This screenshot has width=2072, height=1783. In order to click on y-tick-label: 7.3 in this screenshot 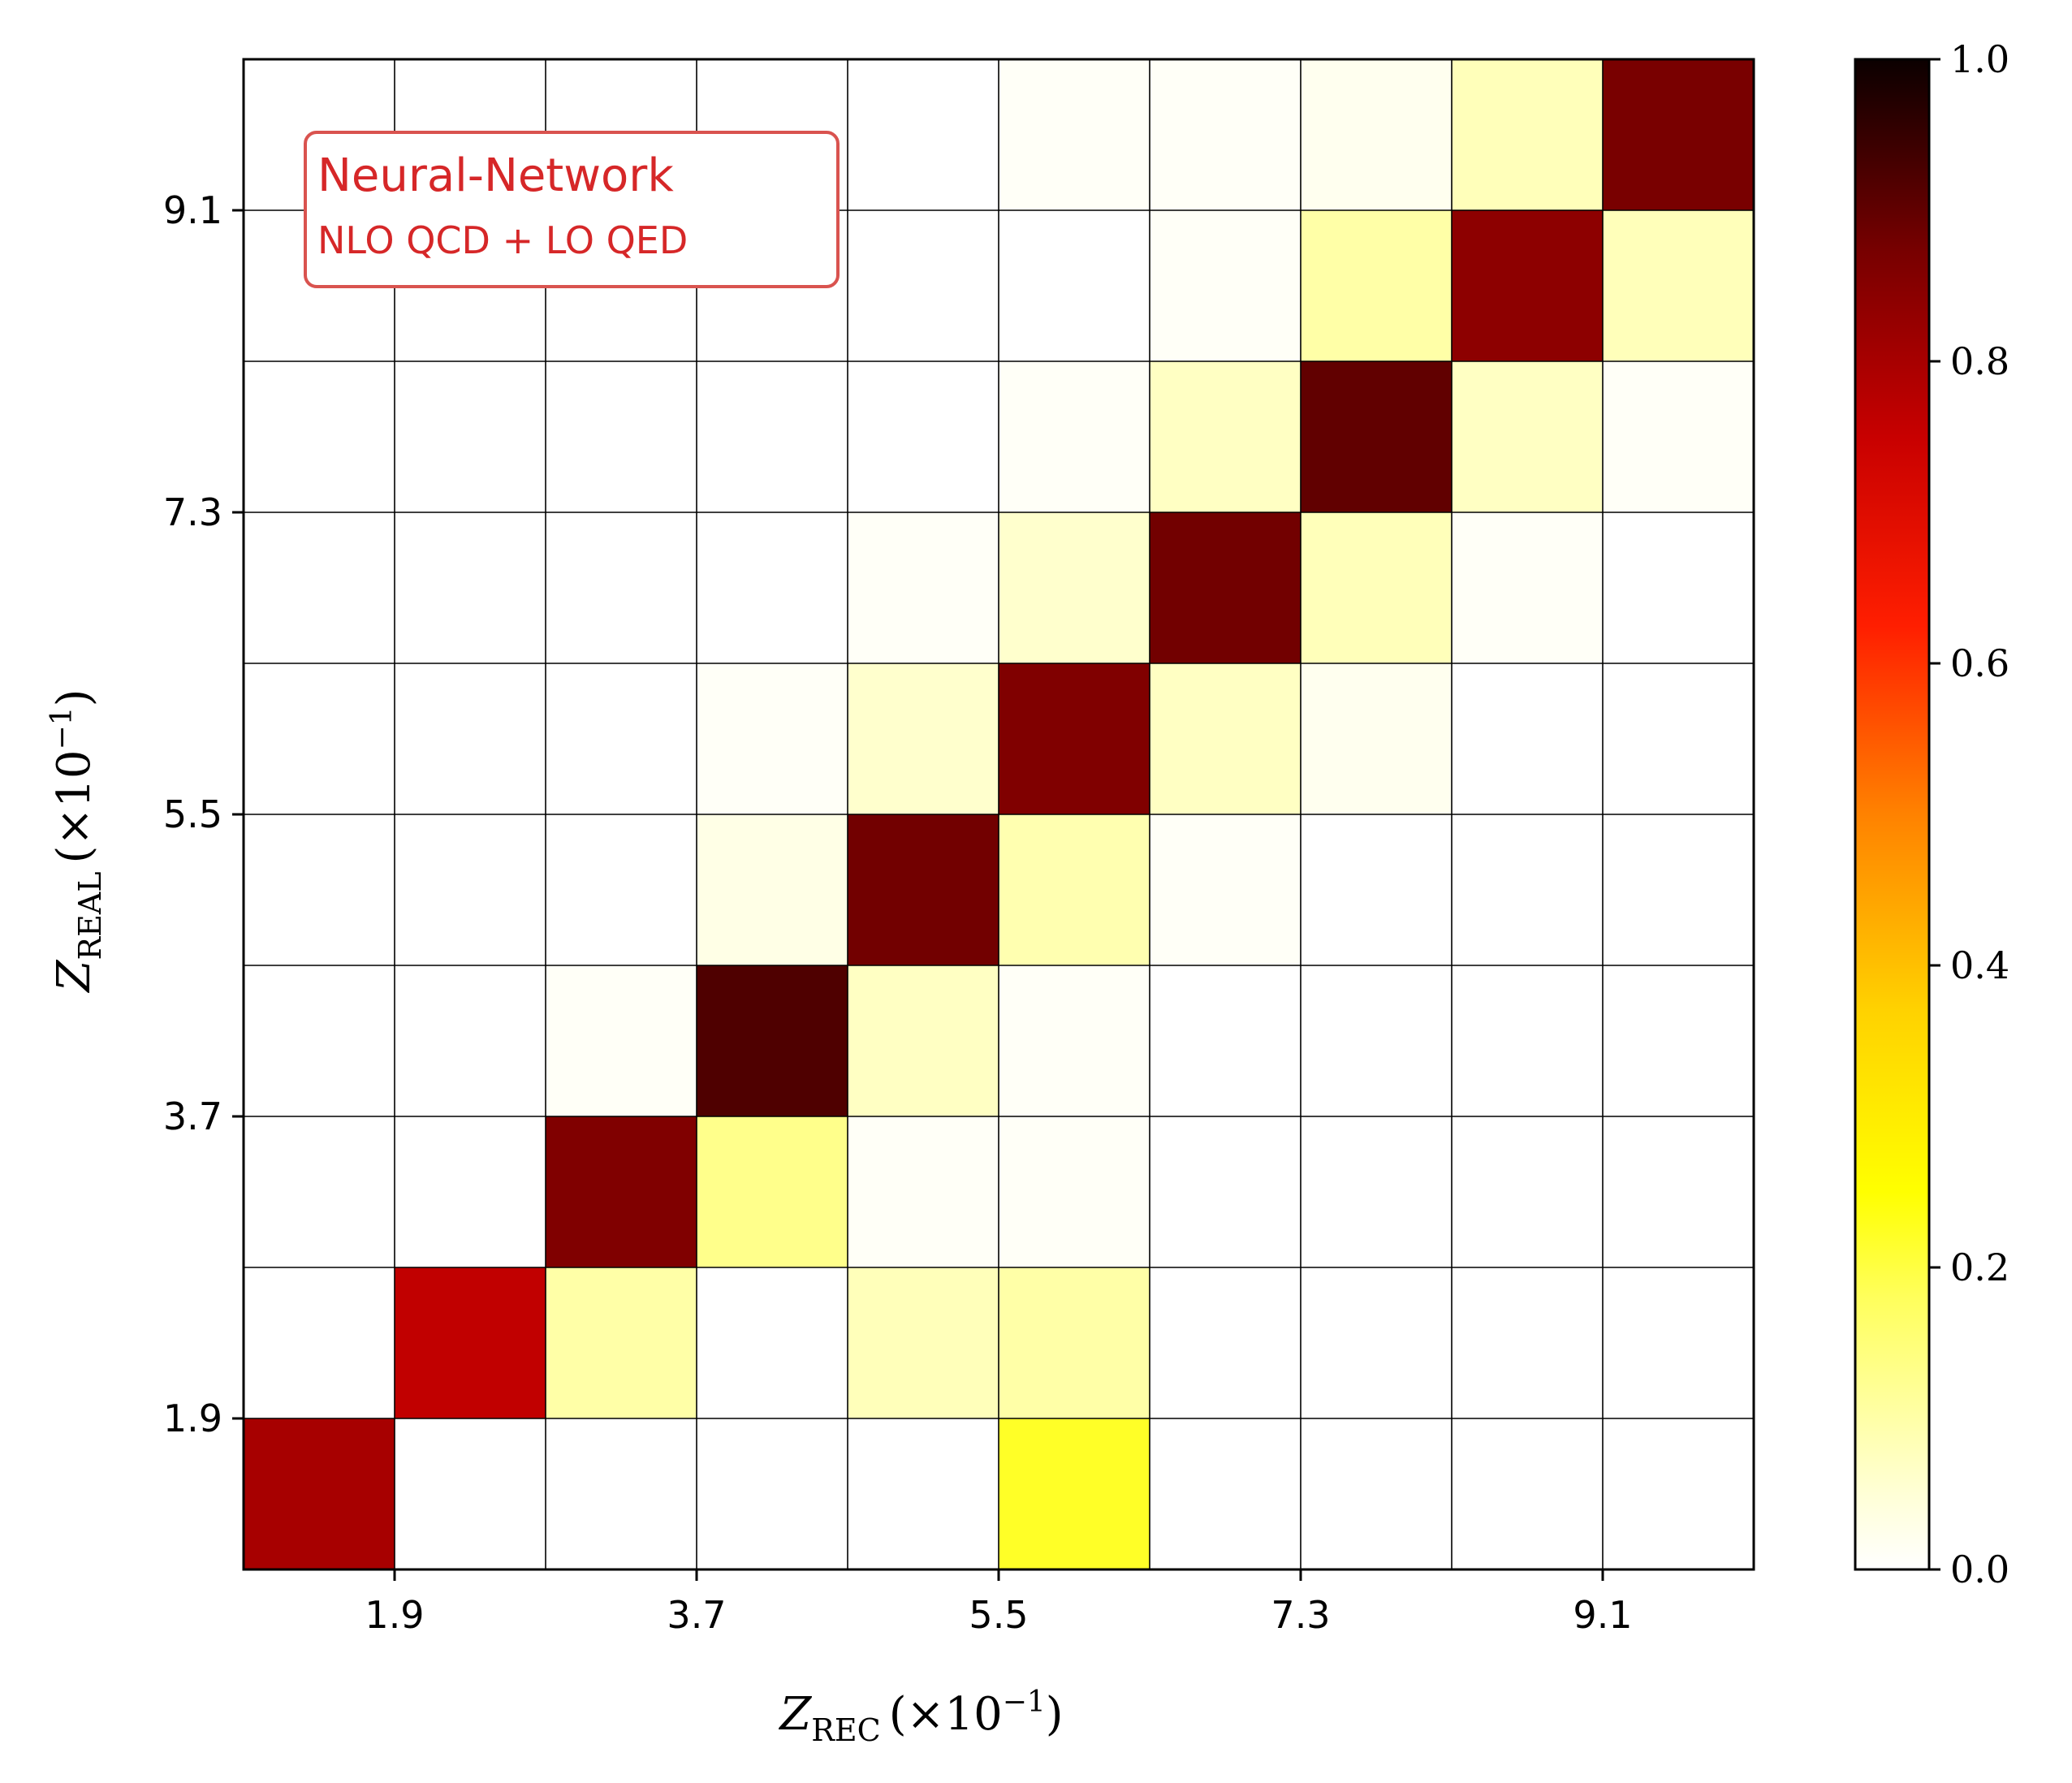, I will do `click(192, 512)`.